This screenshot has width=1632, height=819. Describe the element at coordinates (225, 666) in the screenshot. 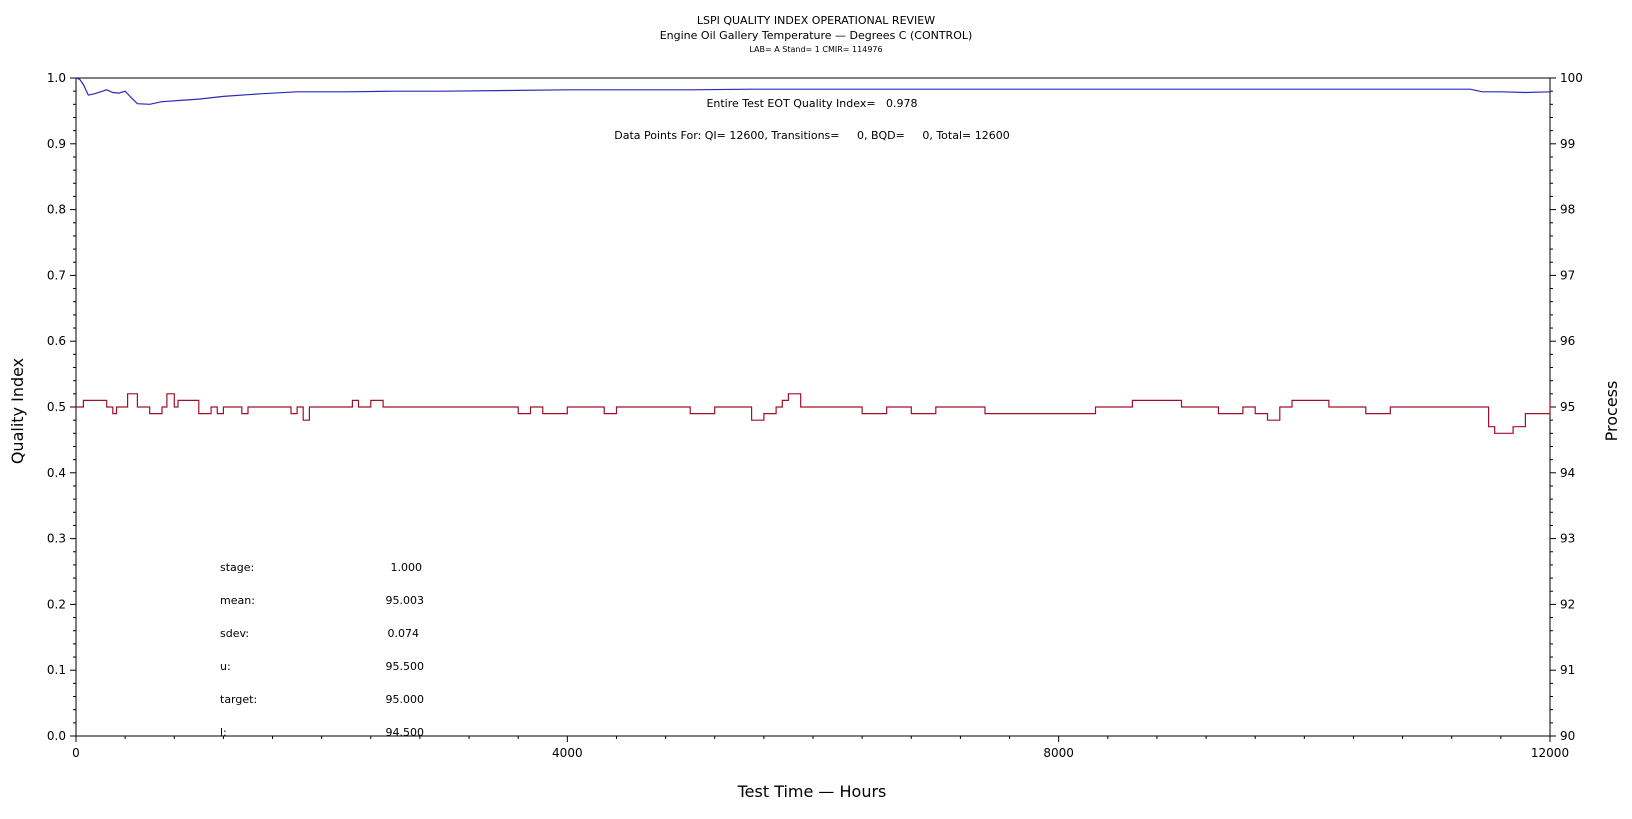

I see `stat-label: u:` at that location.